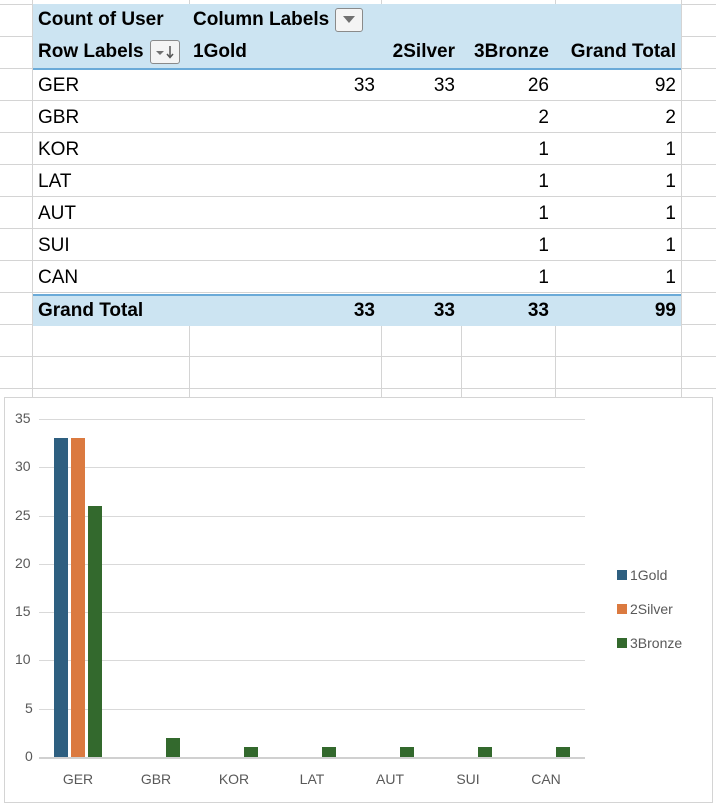 This screenshot has height=806, width=716. I want to click on bar-3bronze-lat, so click(329, 752).